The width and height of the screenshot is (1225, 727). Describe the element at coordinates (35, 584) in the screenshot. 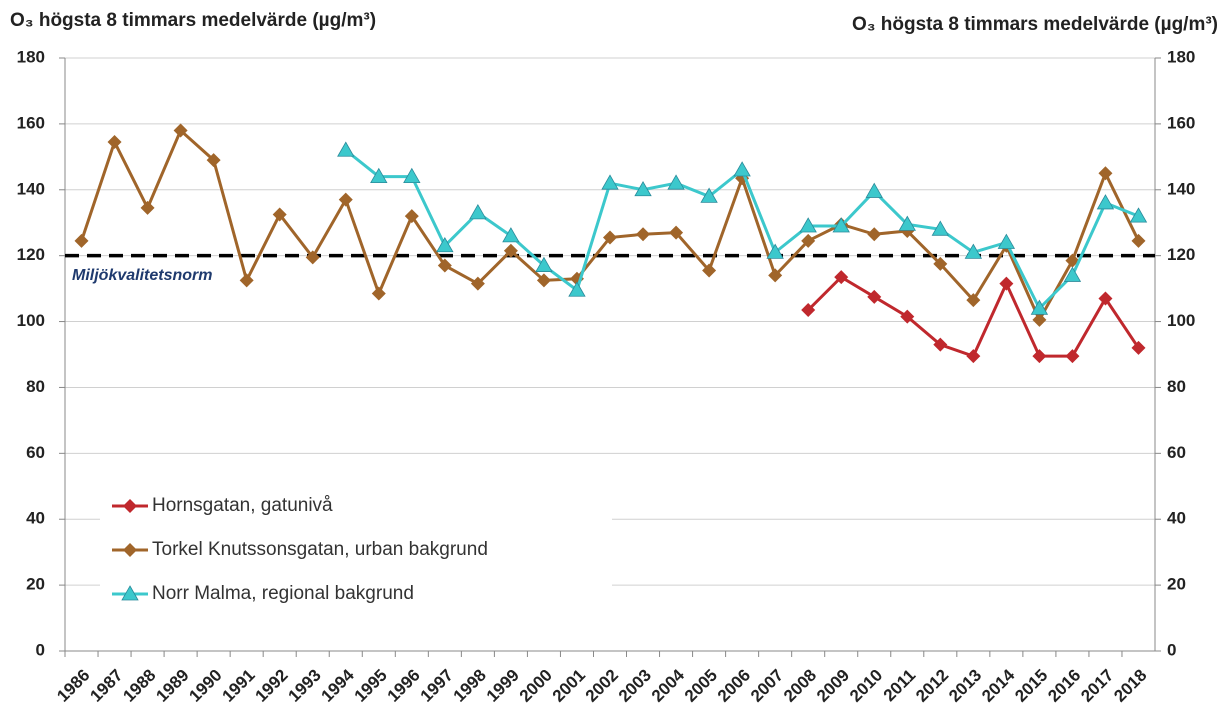

I see `y-tick-label: 20` at that location.